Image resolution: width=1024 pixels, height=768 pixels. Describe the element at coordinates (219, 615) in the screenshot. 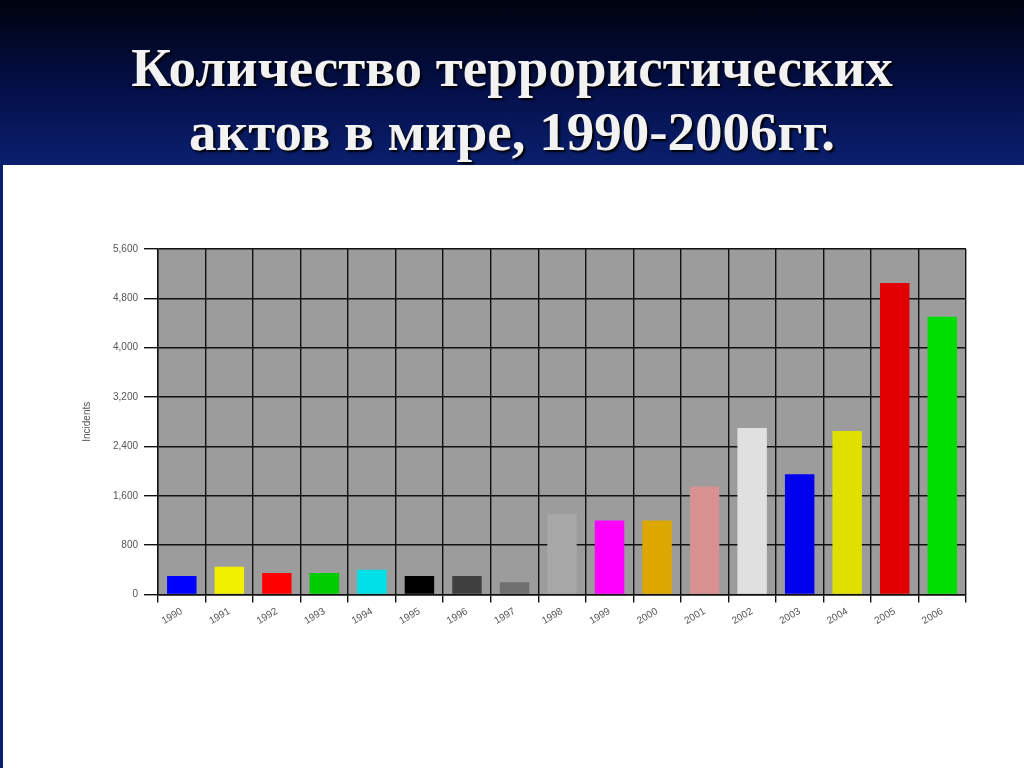

I see `x-tick-label: 1991` at that location.